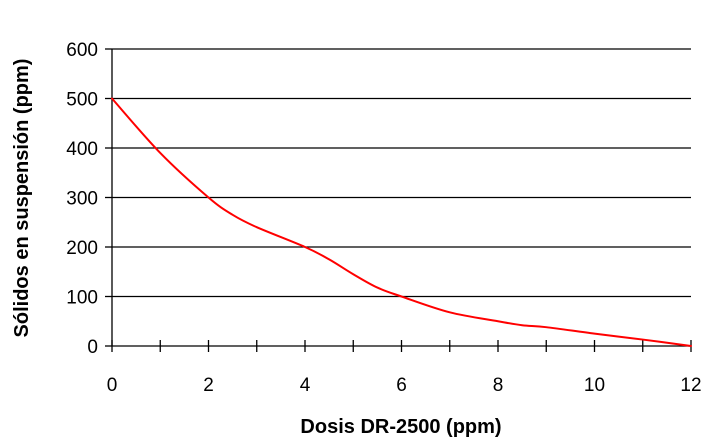 The height and width of the screenshot is (441, 707). I want to click on x-tick-label: 6, so click(401, 385).